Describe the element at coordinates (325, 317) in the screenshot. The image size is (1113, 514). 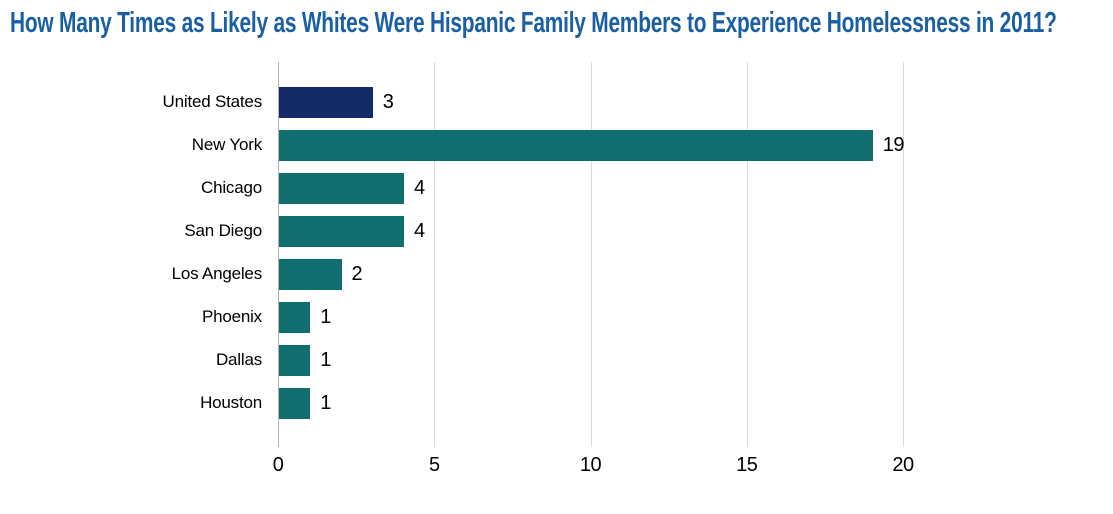
I see `value-label-phoenix: 1` at that location.